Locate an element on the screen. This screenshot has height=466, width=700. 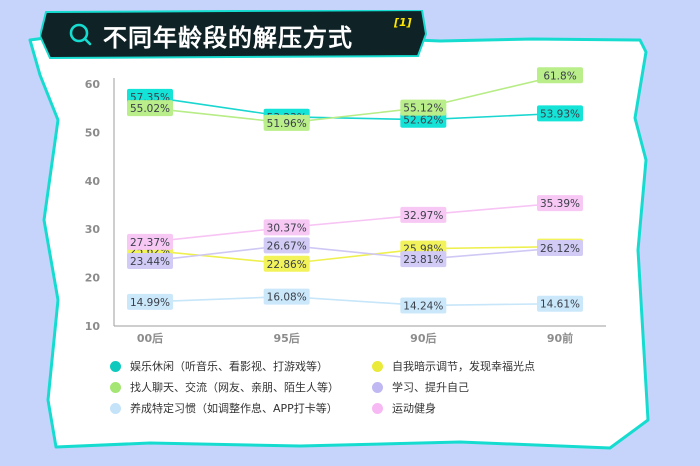
data-label-text: 52.62% is located at coordinates (423, 121).